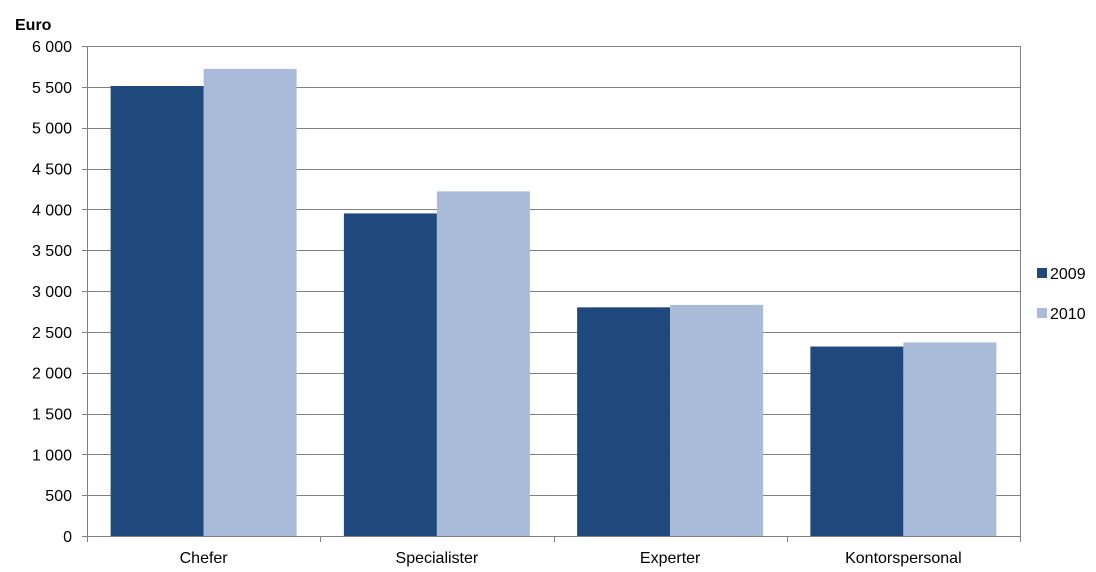  Describe the element at coordinates (52, 251) in the screenshot. I see `y-tick-label: 3 500` at that location.